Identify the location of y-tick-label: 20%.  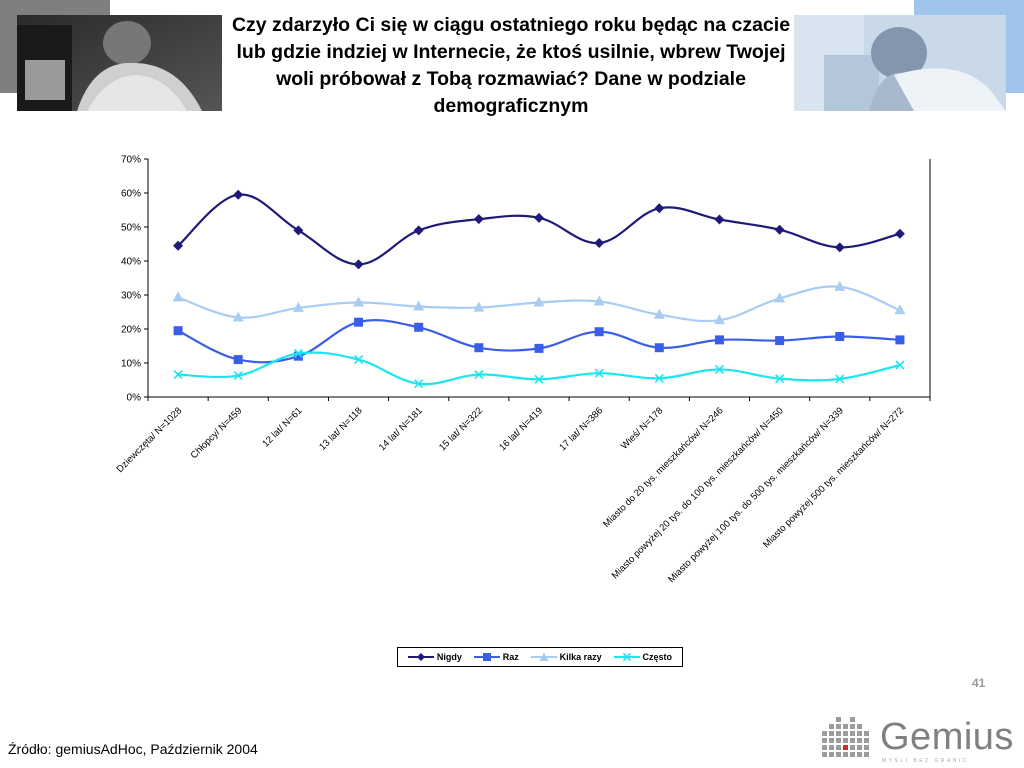
(131, 330).